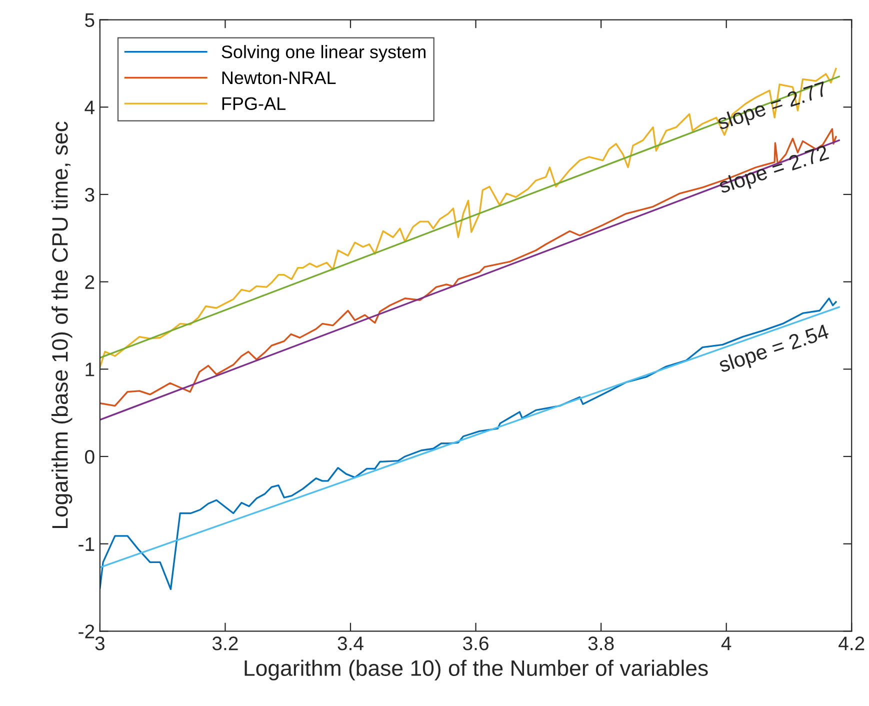 This screenshot has width=869, height=706. I want to click on legend-label: FPG-AL, so click(254, 103).